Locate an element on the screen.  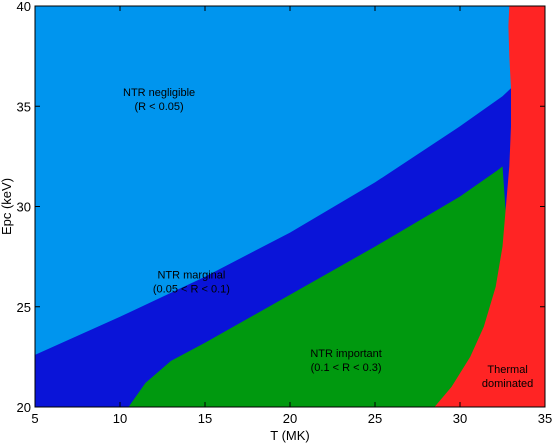
y-tick-label: 35 is located at coordinates (24, 106).